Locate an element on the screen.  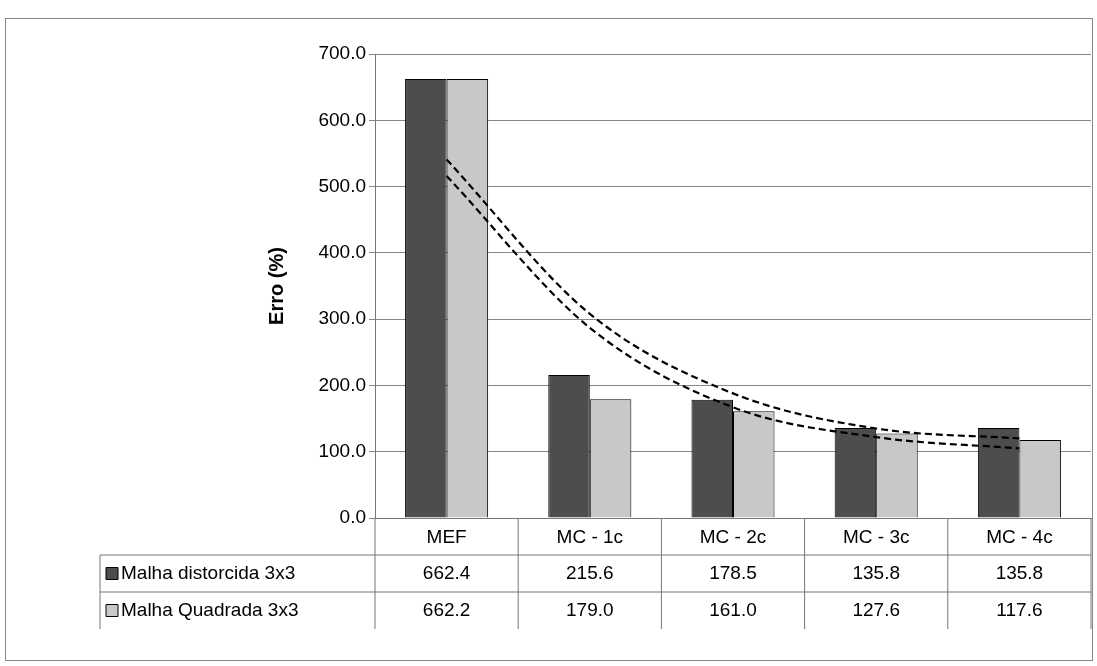
y-tick-label: 400.0 is located at coordinates (342, 252).